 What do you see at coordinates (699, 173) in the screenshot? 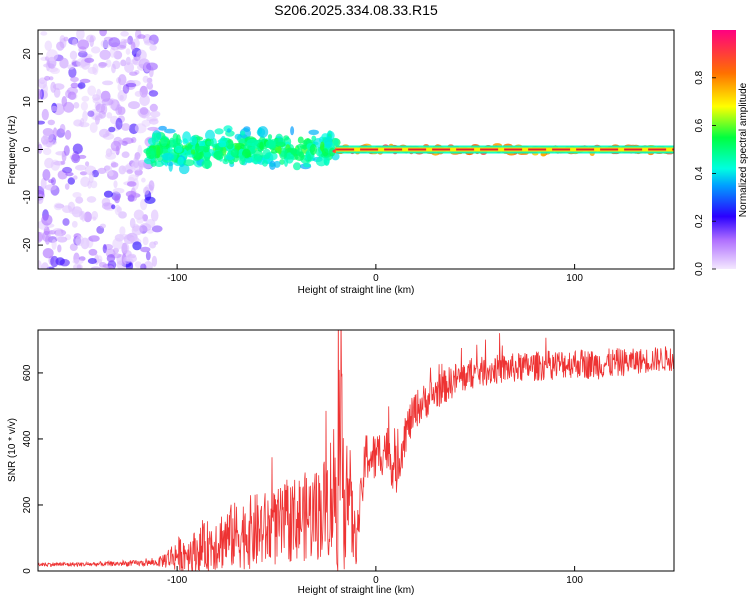
I see `colorbar-tick-label: 0.4` at bounding box center [699, 173].